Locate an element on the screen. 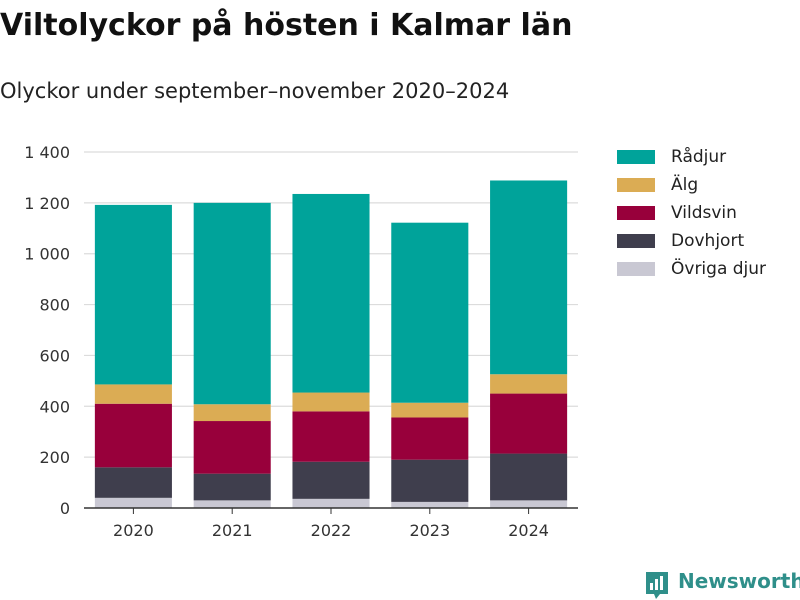 The image size is (800, 600). y-tick-label: 1 200 is located at coordinates (47, 203).